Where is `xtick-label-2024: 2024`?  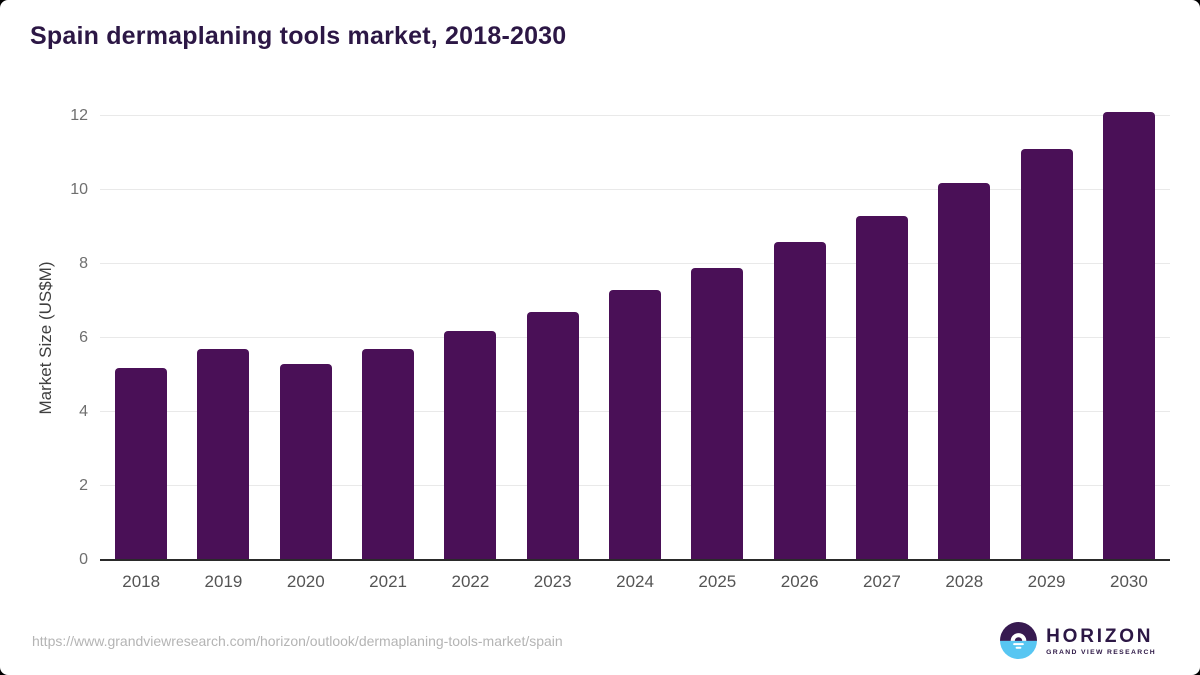 xtick-label-2024: 2024 is located at coordinates (635, 581).